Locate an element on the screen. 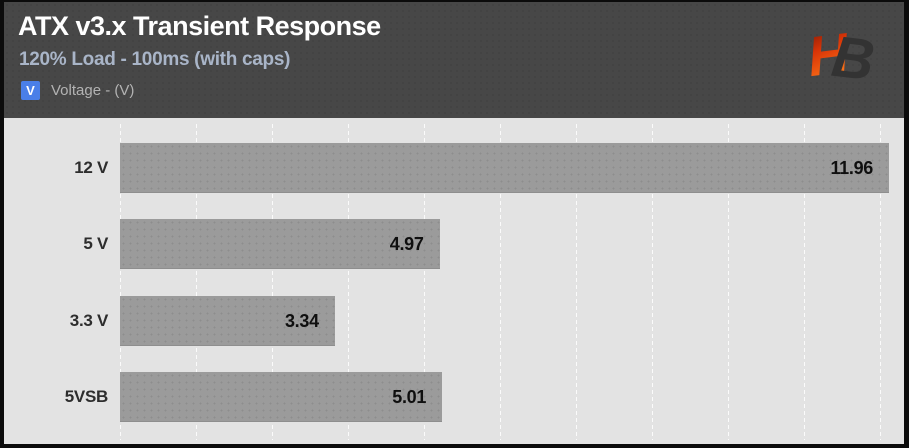  svg-text: B is located at coordinates (852, 59).